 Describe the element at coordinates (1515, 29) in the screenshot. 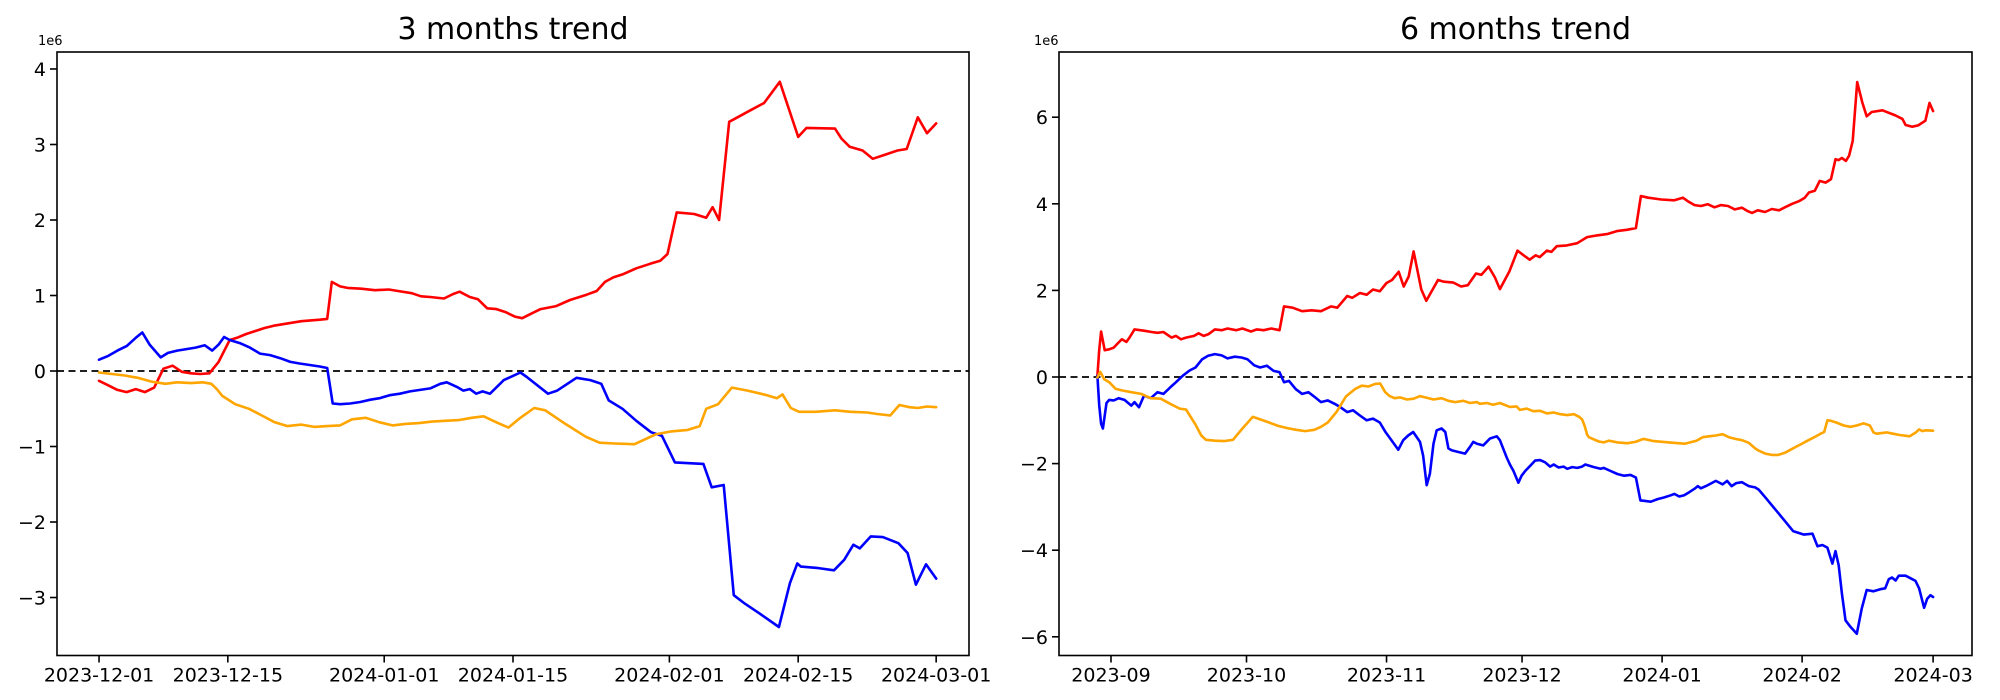

I see `right-chart-title: 6 months trend` at that location.